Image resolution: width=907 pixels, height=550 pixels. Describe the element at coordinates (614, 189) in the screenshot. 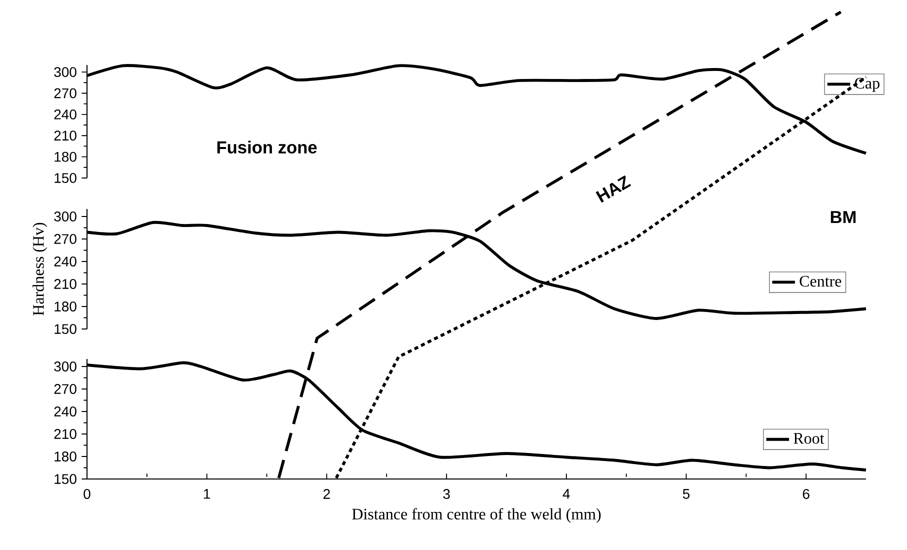

I see `annotation: HAZ` at that location.